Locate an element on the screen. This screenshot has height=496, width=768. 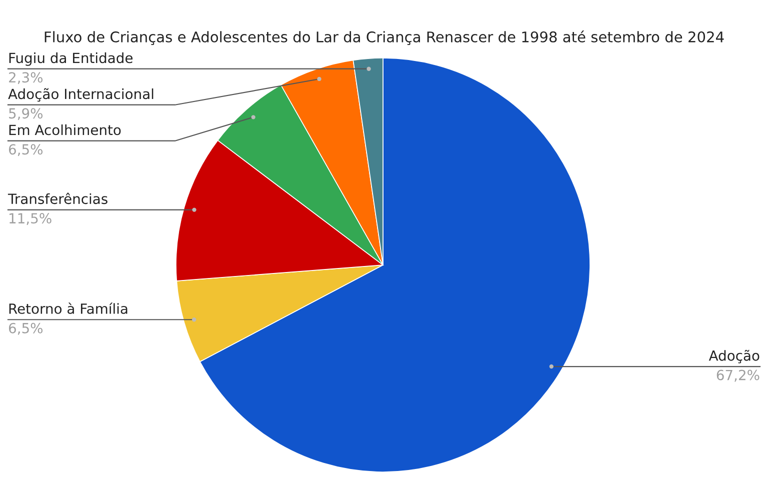
slice-label: Retorno à Família is located at coordinates (68, 308).